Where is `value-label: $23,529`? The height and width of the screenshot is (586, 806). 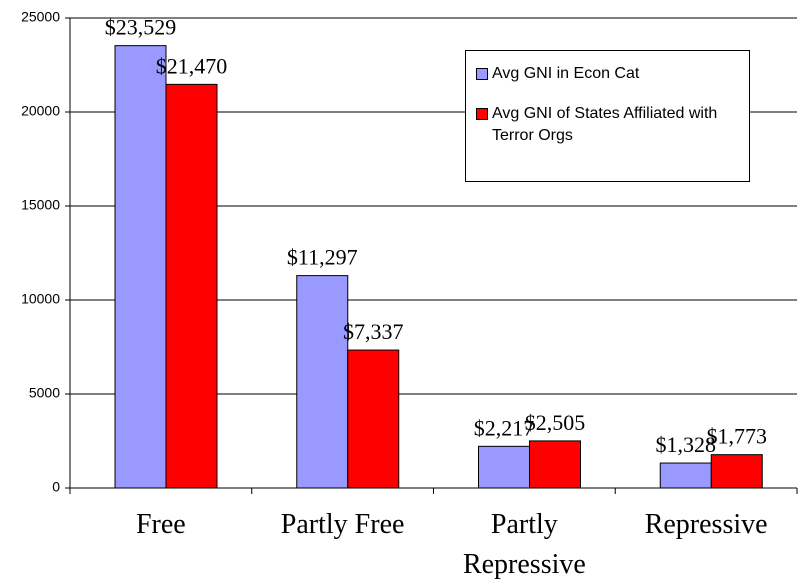
value-label: $23,529 is located at coordinates (141, 27).